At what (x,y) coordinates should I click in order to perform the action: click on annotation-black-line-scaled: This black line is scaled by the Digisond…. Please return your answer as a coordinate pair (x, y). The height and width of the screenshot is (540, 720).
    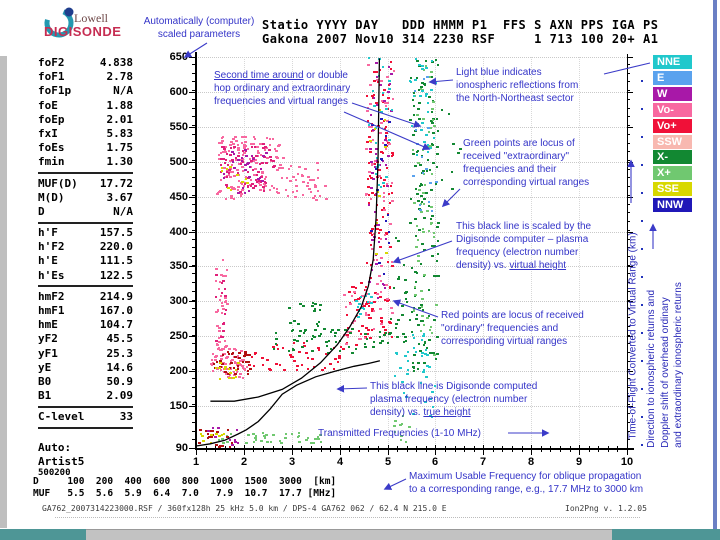
    Looking at the image, I should click on (538, 246).